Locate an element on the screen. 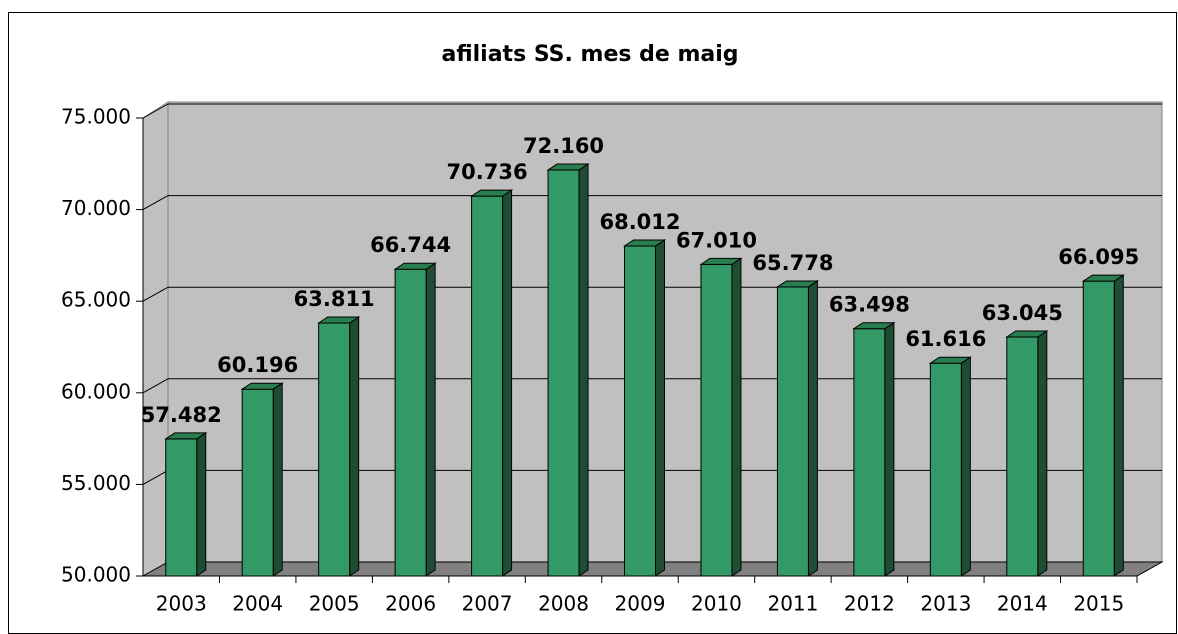 The image size is (1178, 634). x-tick-label: 2009 is located at coordinates (640, 604).